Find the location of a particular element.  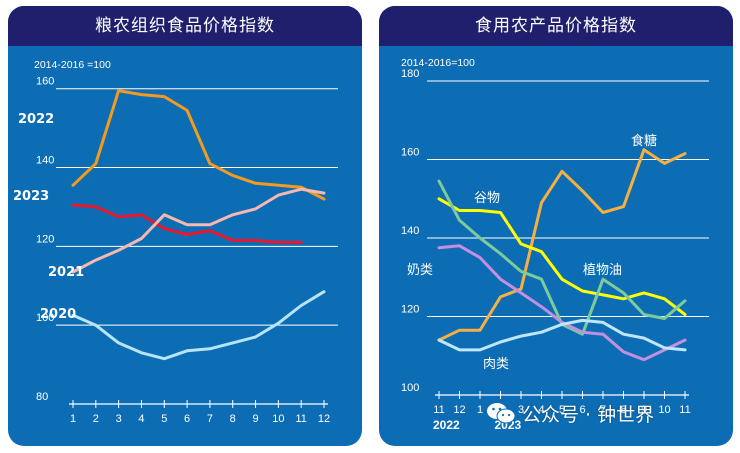

series-label: 2020 is located at coordinates (58, 314).